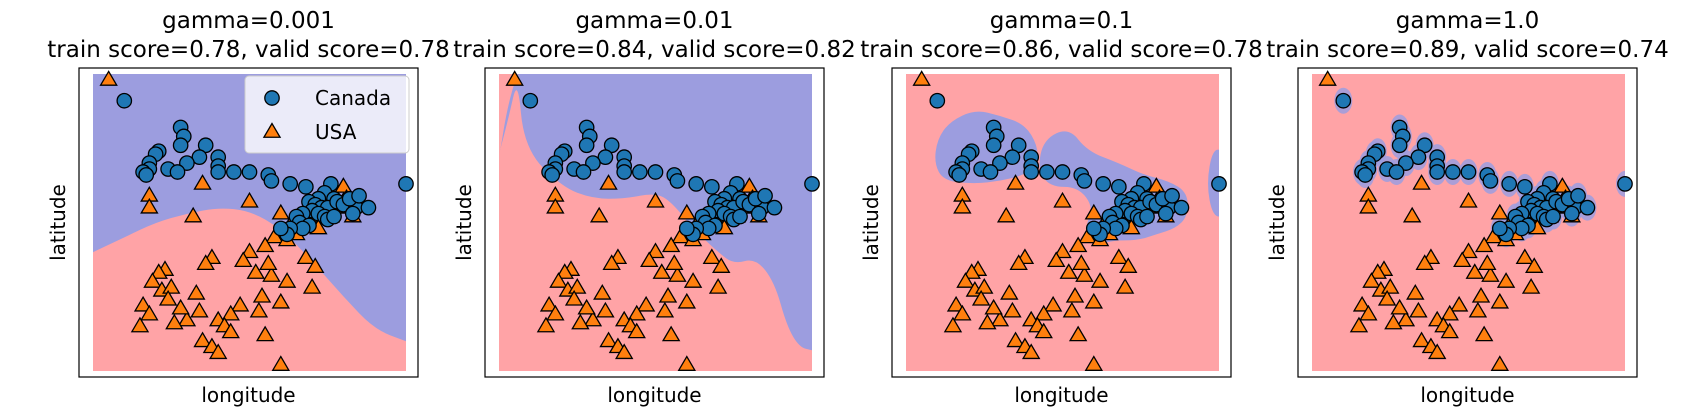 The width and height of the screenshot is (1708, 414). Describe the element at coordinates (353, 98) in the screenshot. I see `legend-entry-canada: Canada` at that location.